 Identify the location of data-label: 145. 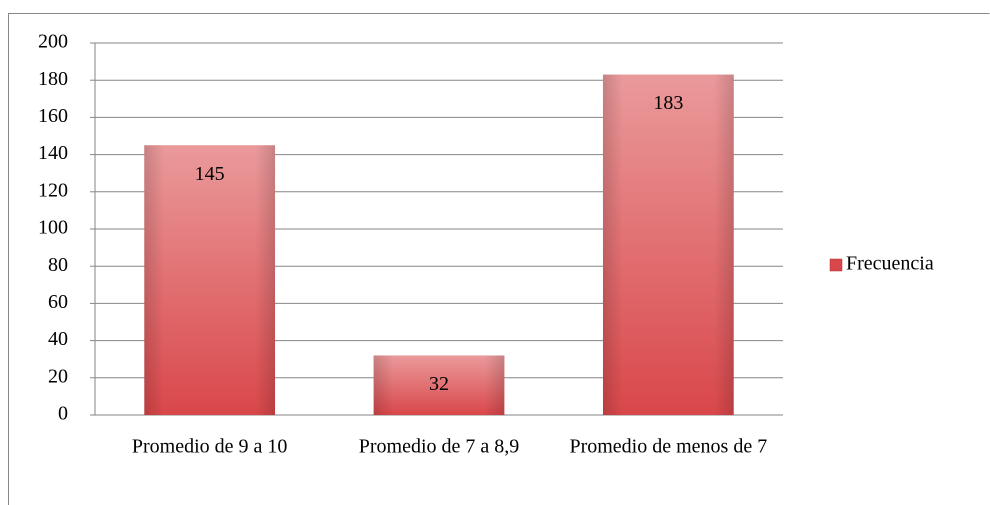
(210, 174).